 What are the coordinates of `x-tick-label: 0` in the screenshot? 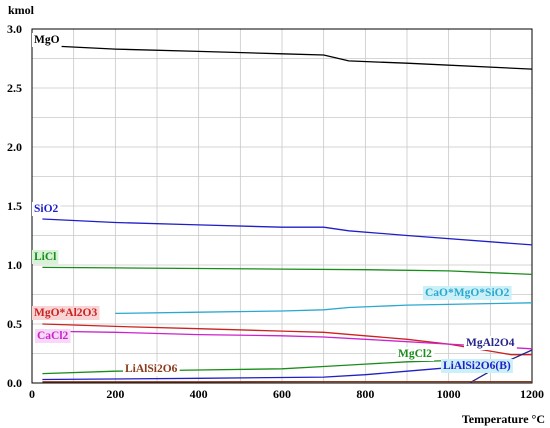 It's located at (32, 394).